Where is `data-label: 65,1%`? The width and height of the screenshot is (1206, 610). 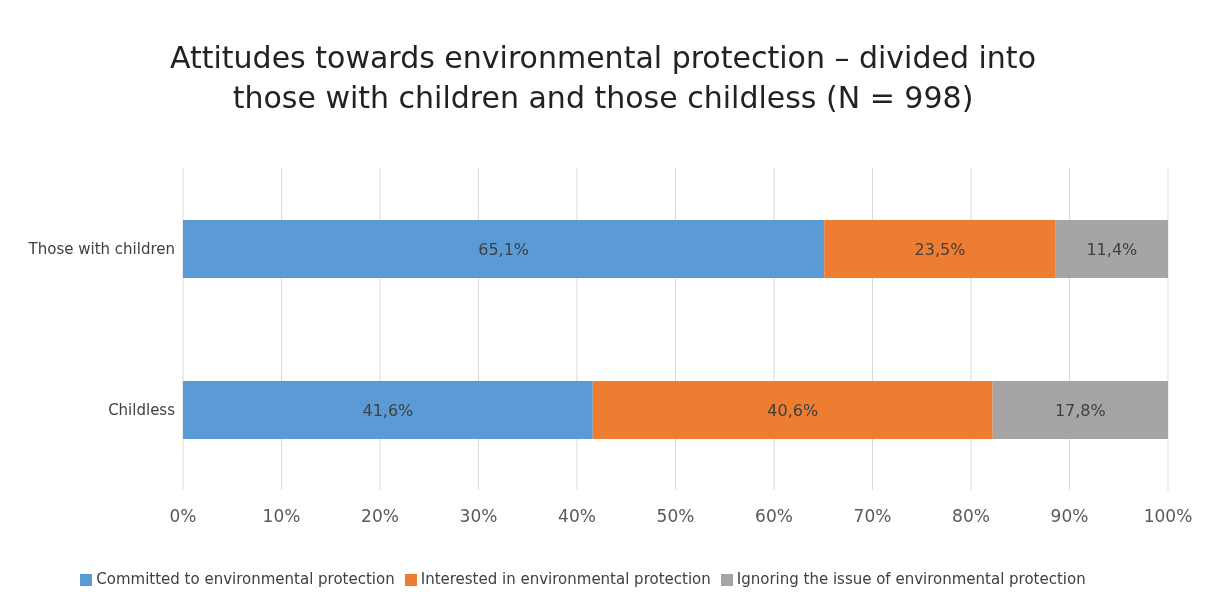
data-label: 65,1% is located at coordinates (504, 249).